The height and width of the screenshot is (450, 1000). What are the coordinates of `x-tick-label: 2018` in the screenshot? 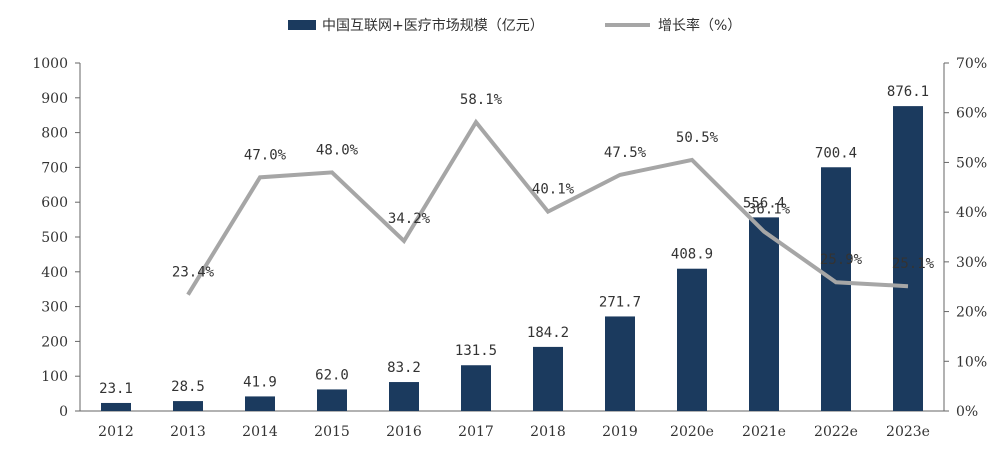 It's located at (548, 432).